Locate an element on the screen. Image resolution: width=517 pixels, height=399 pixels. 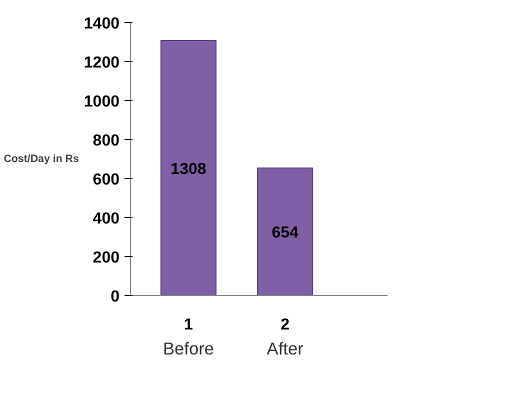
y-tick-label: 600 is located at coordinates (106, 180).